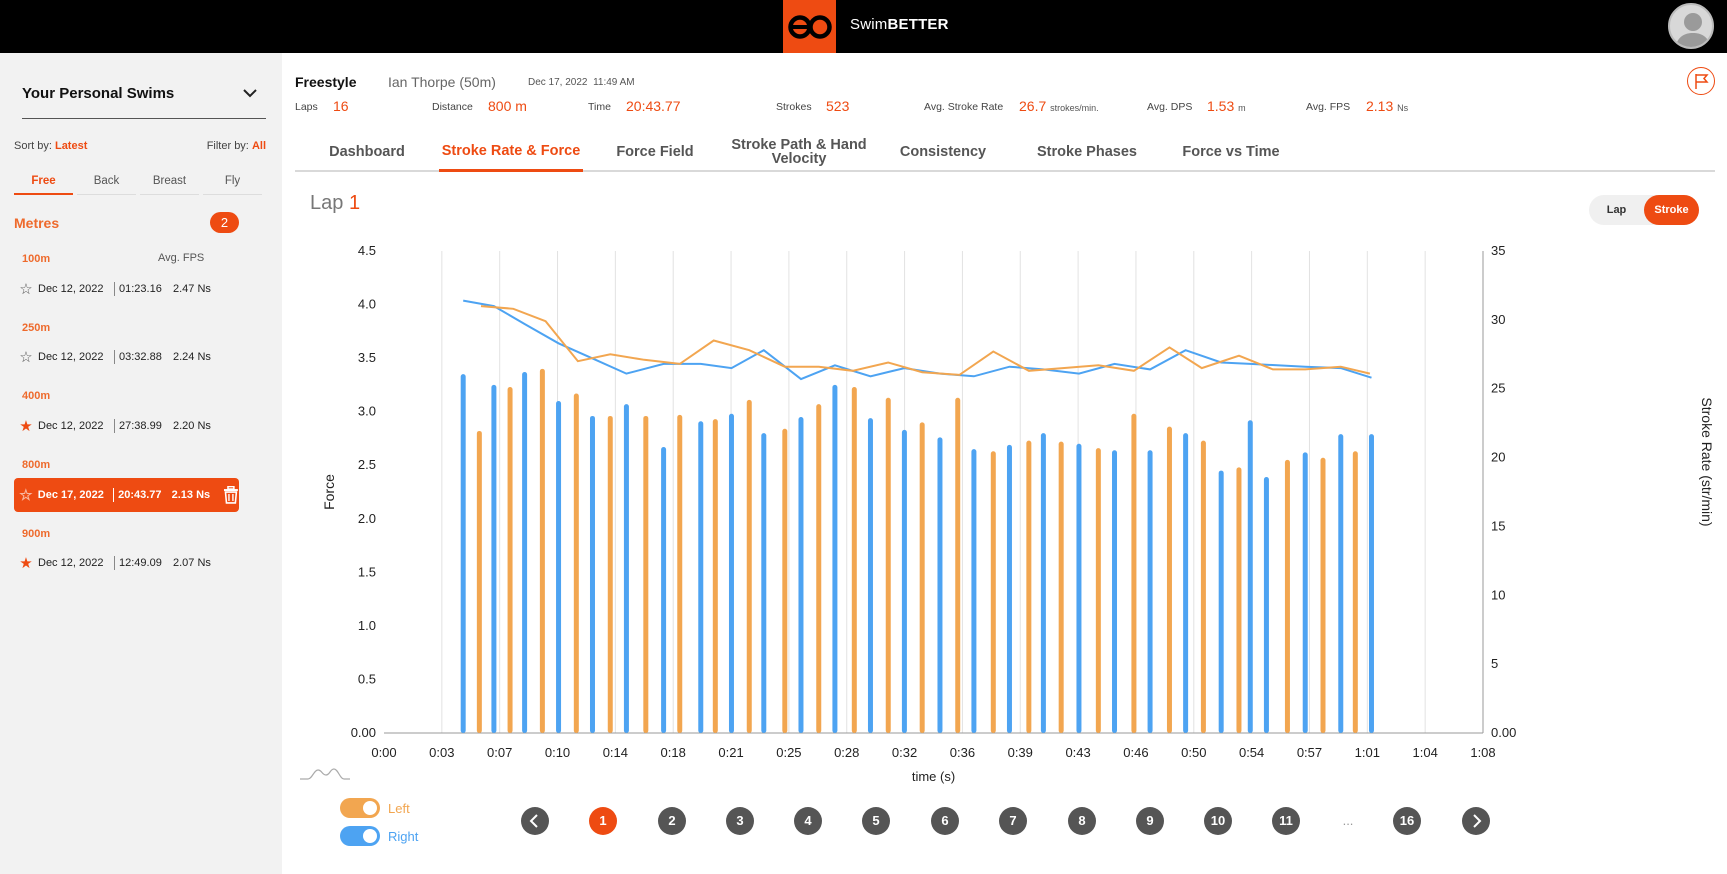 The width and height of the screenshot is (1727, 874). What do you see at coordinates (1616, 210) in the screenshot?
I see `toggle-lap: Lap` at bounding box center [1616, 210].